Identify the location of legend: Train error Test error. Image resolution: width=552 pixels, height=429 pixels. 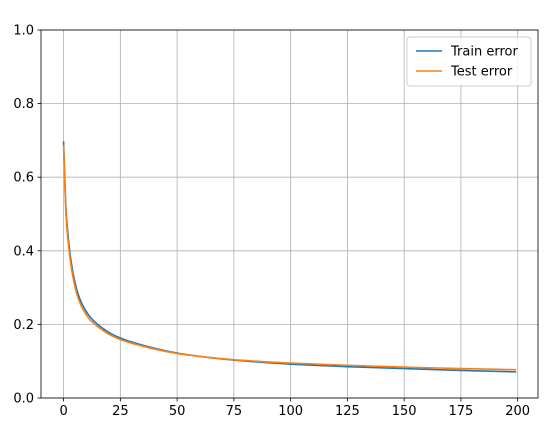
(469, 61).